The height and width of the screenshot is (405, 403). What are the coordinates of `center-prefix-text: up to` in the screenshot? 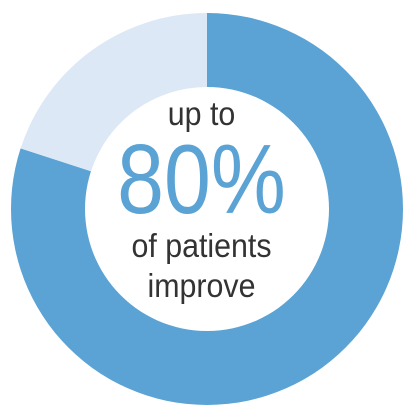 It's located at (201, 113).